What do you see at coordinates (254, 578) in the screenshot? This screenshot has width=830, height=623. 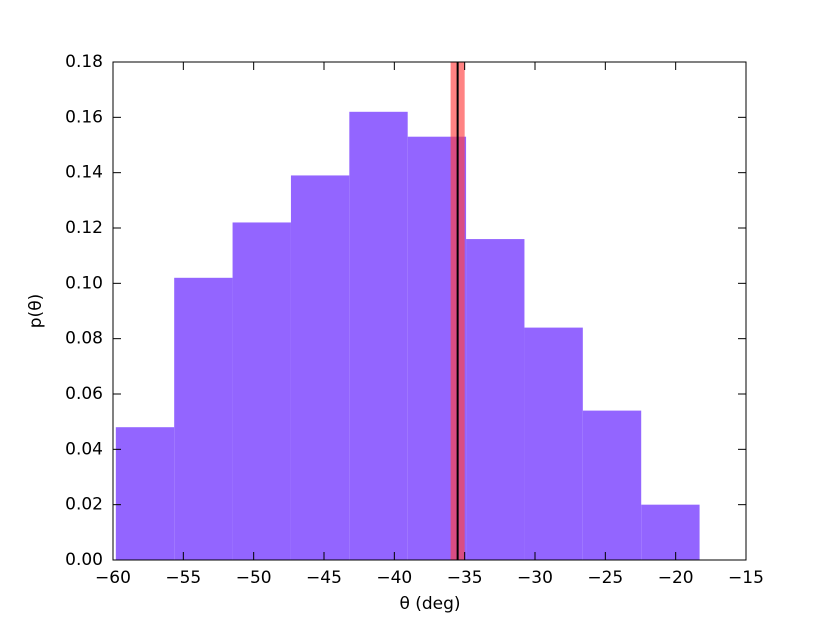 I see `x-tick-label: −50` at bounding box center [254, 578].